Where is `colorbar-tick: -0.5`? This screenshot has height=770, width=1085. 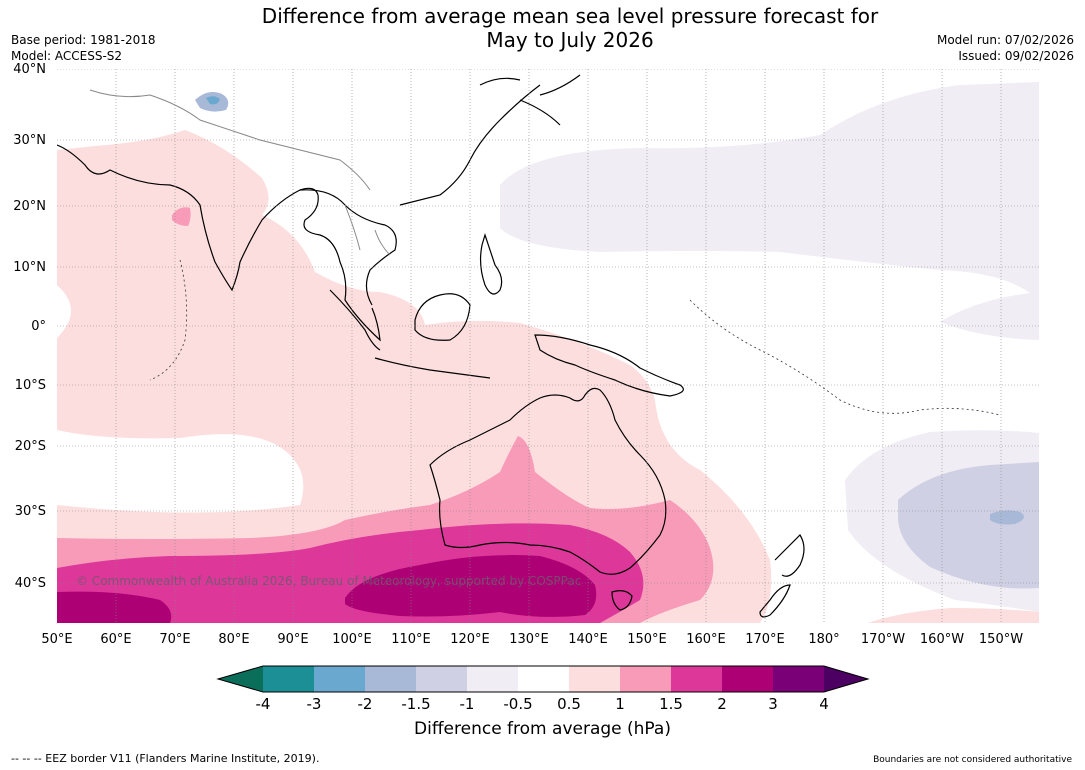 colorbar-tick: -0.5 is located at coordinates (518, 704).